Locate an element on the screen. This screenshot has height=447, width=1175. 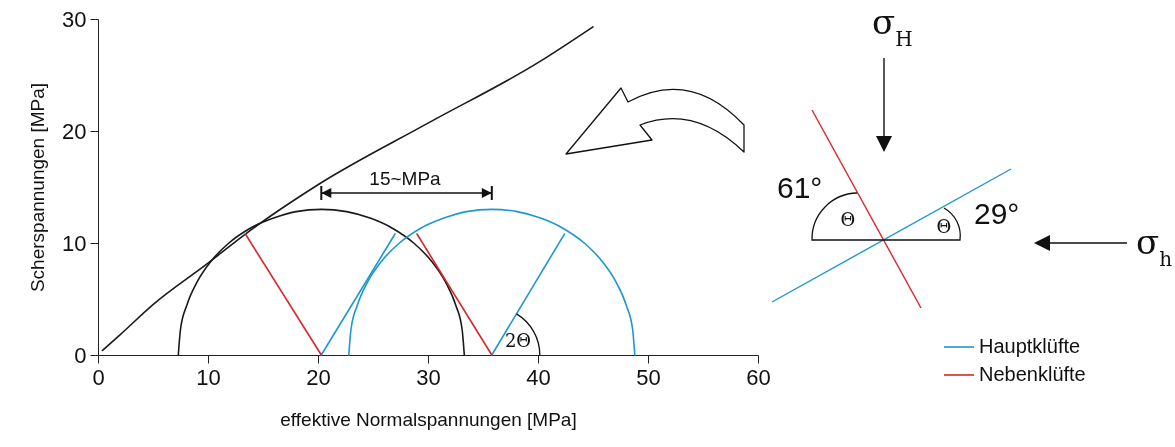
annotation: 2Θ is located at coordinates (518, 340).